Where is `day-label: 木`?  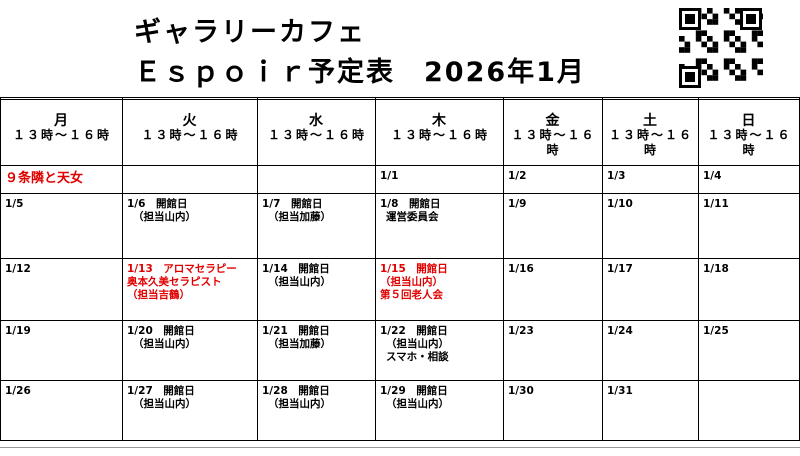
day-label: 木 is located at coordinates (439, 121).